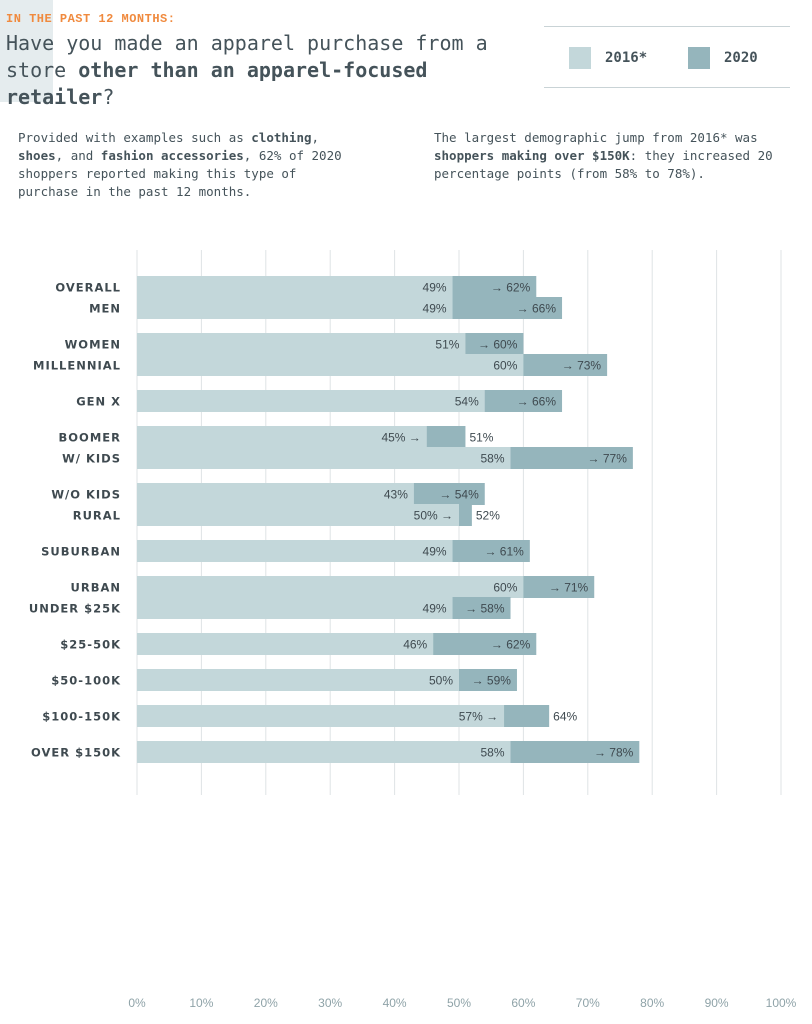 The height and width of the screenshot is (1024, 812). What do you see at coordinates (723, 58) in the screenshot?
I see `legend-item-2020: 2020` at bounding box center [723, 58].